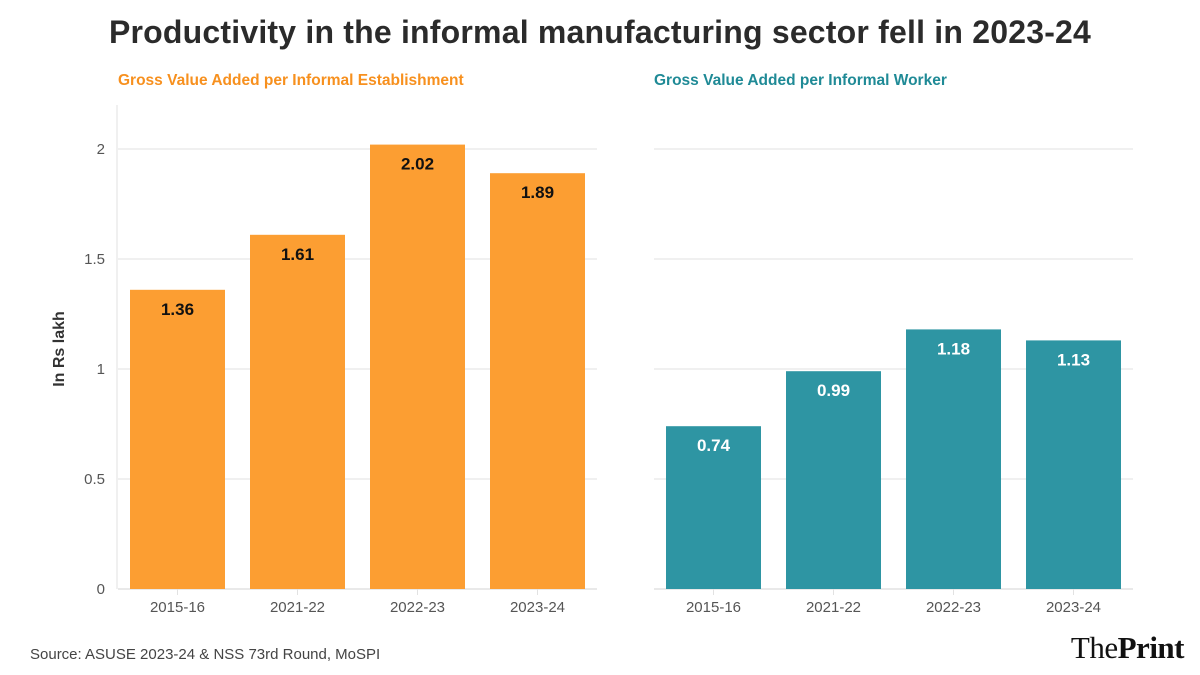  What do you see at coordinates (101, 149) in the screenshot?
I see `y-tick-label: 2` at bounding box center [101, 149].